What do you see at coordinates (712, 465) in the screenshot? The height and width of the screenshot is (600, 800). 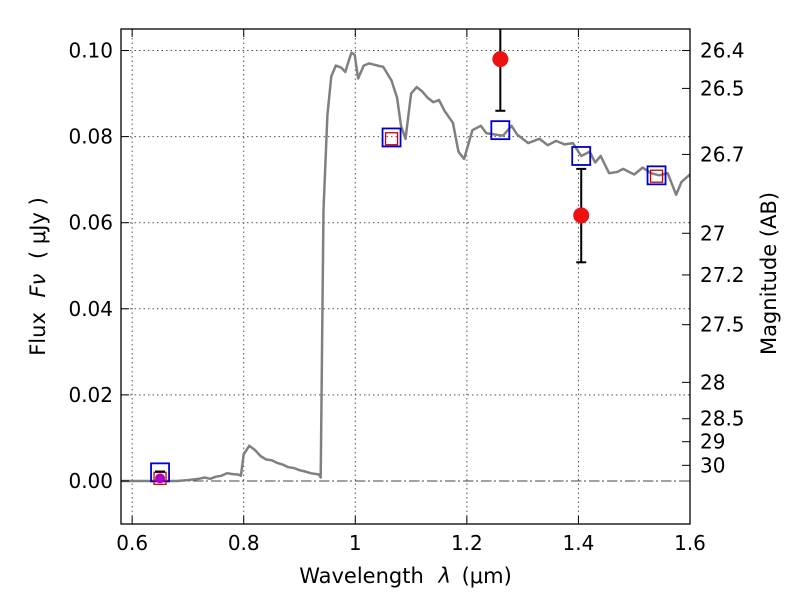 I see `magnitude-tick-label: 30` at bounding box center [712, 465].